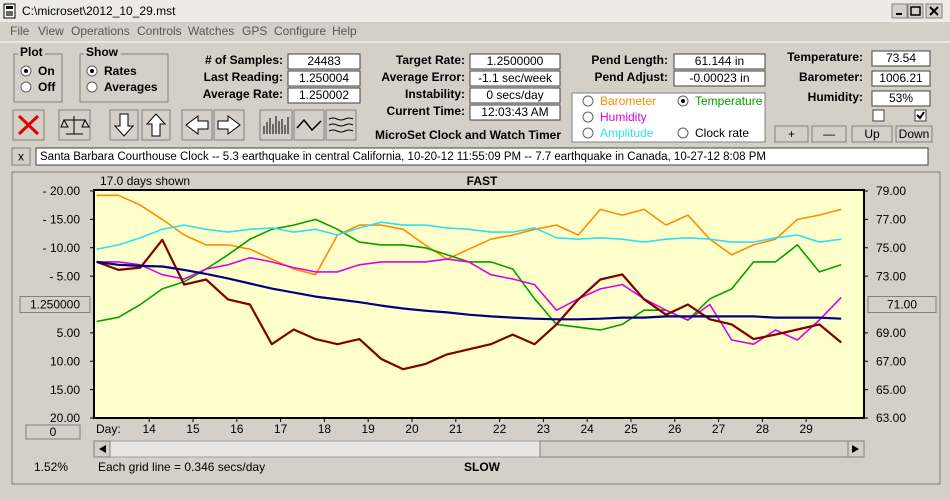 The height and width of the screenshot is (500, 950). I want to click on field-value: 53%, so click(901, 98).